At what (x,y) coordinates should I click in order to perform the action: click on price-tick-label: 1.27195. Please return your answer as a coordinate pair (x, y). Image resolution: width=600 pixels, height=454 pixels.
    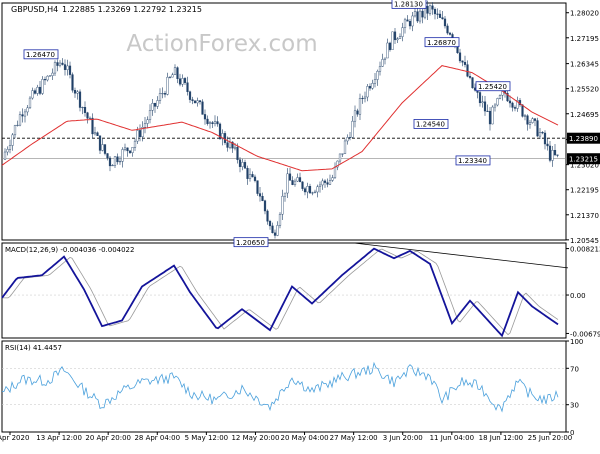
    Looking at the image, I should click on (584, 39).